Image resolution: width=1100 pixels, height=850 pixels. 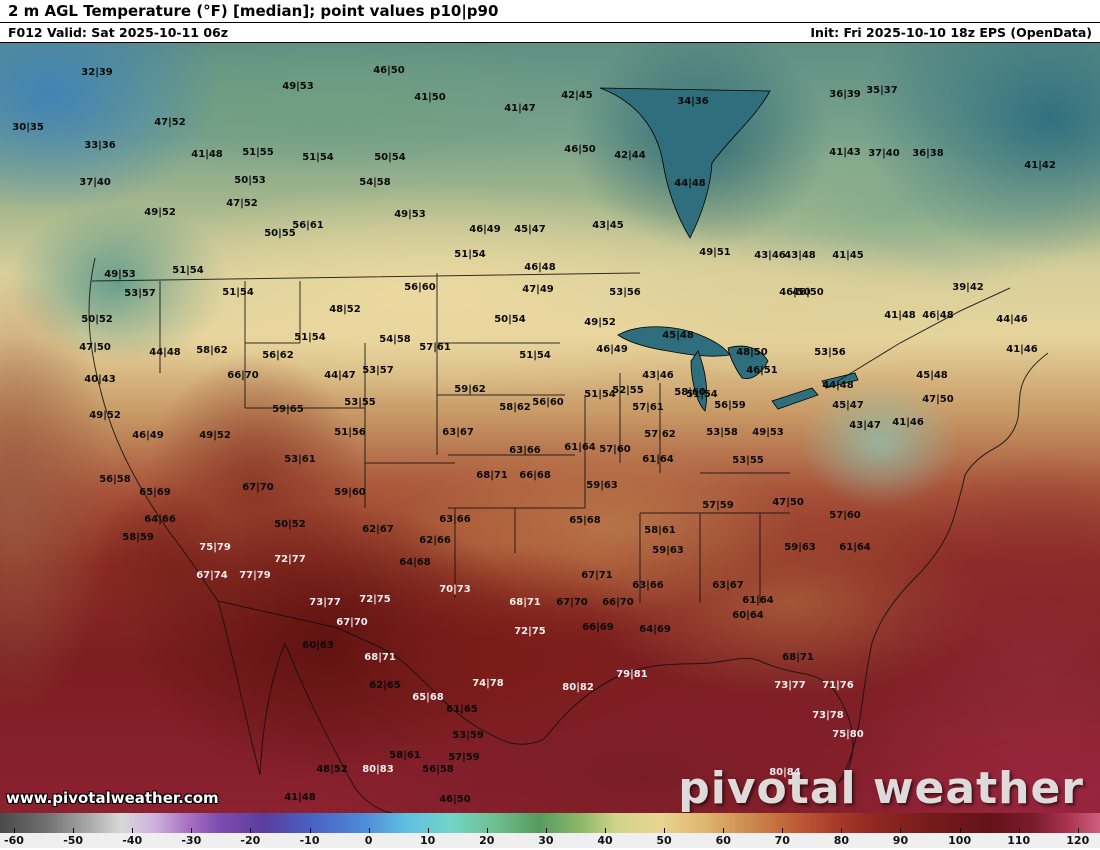 What do you see at coordinates (960, 840) in the screenshot?
I see `colorbar-tick-label: 100` at bounding box center [960, 840].